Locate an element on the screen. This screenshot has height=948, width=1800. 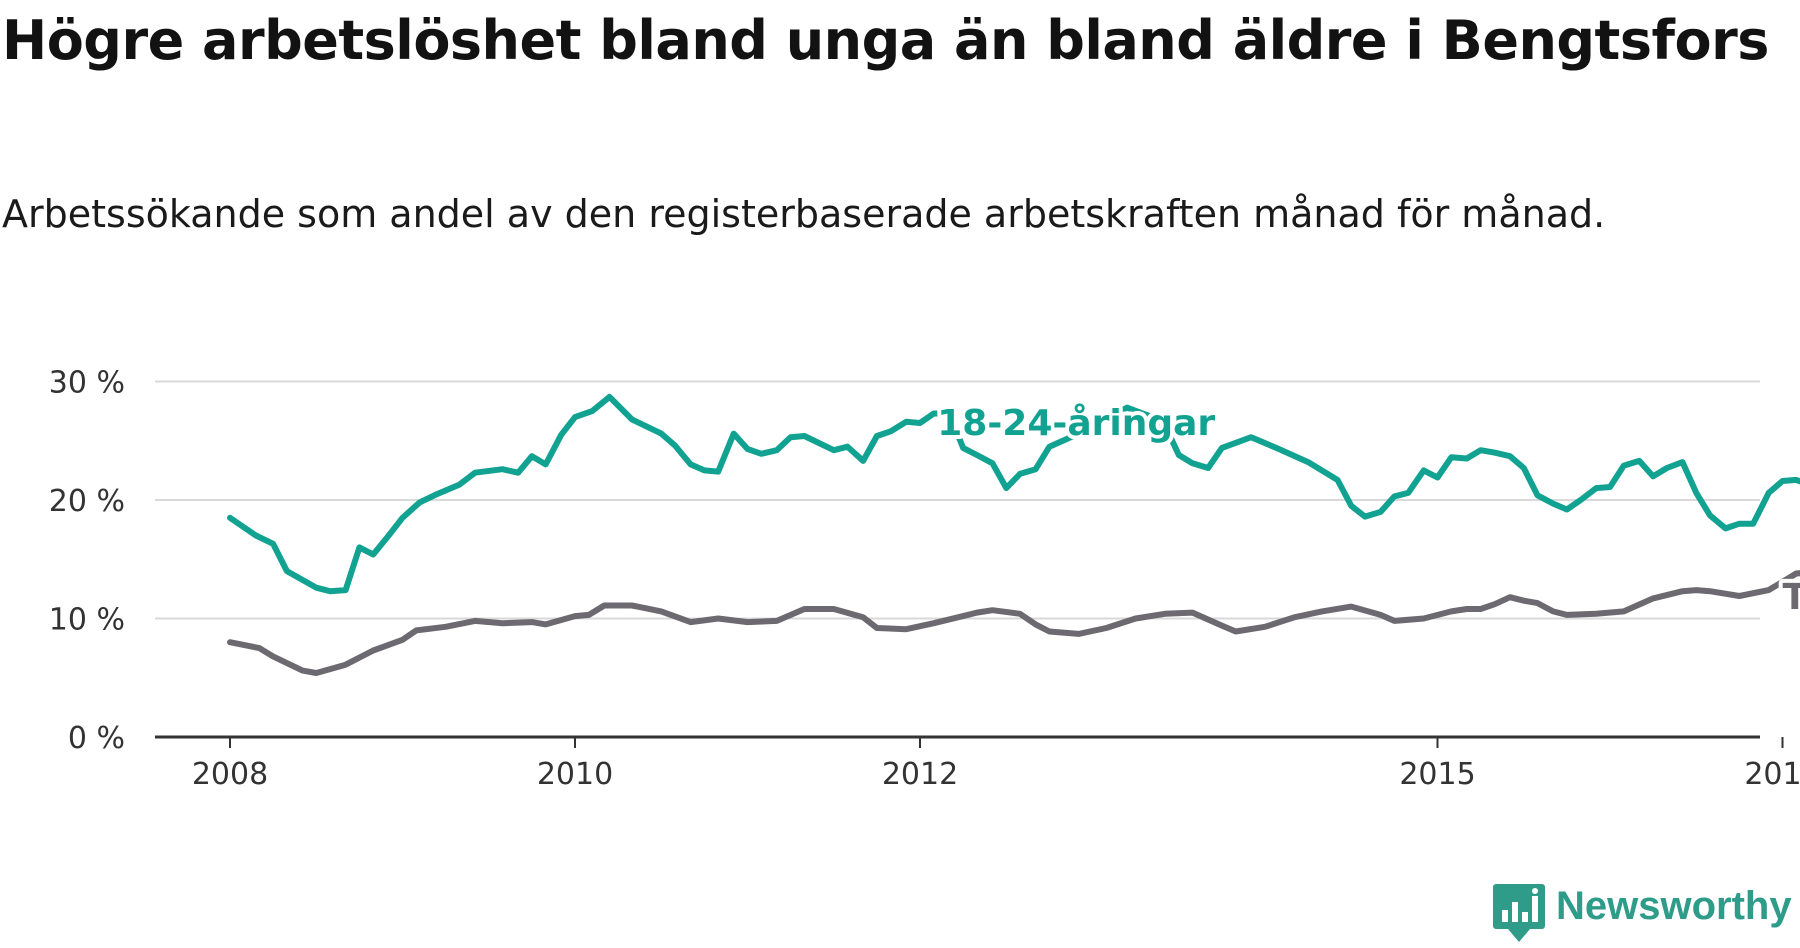
y-tick-label: 30 % is located at coordinates (87, 383).